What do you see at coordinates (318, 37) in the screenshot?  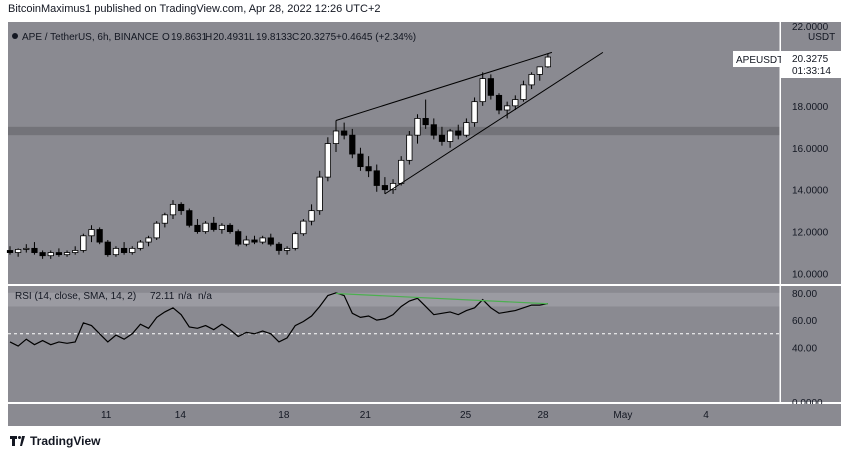 I see `close-value: 20.3275` at bounding box center [318, 37].